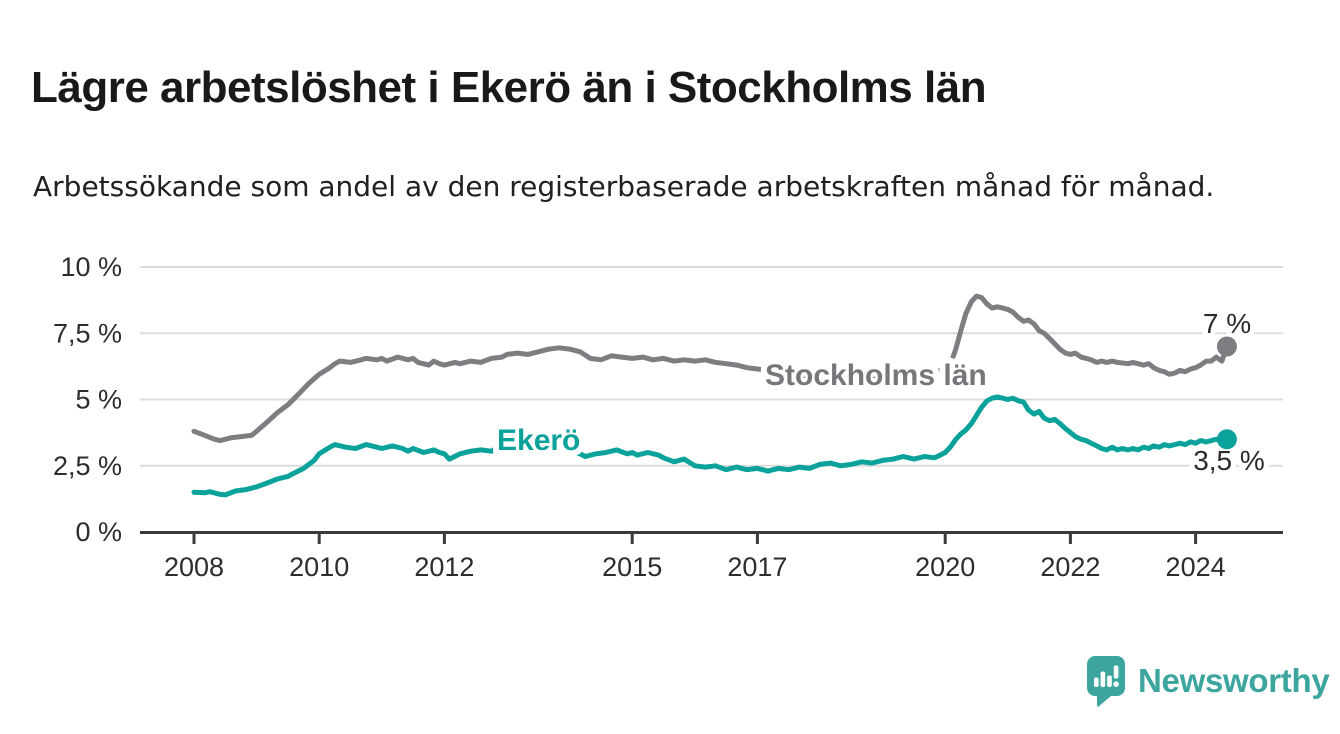 This screenshot has height=734, width=1340. I want to click on x-axis-tick-label: 2015, so click(632, 567).